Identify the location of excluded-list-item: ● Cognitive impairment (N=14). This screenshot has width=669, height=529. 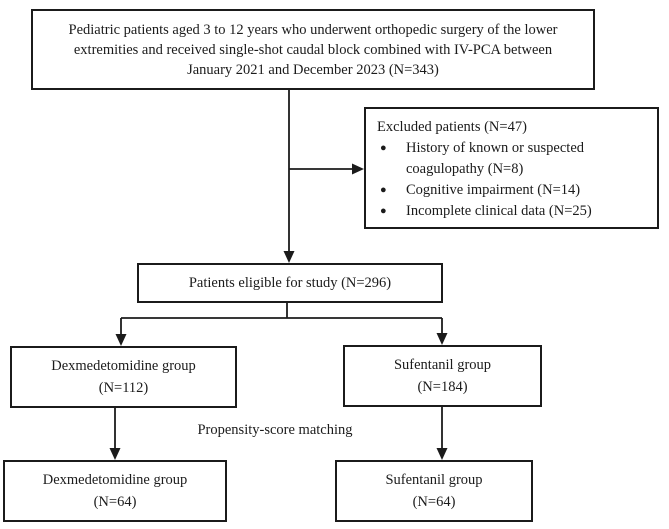
(512, 190).